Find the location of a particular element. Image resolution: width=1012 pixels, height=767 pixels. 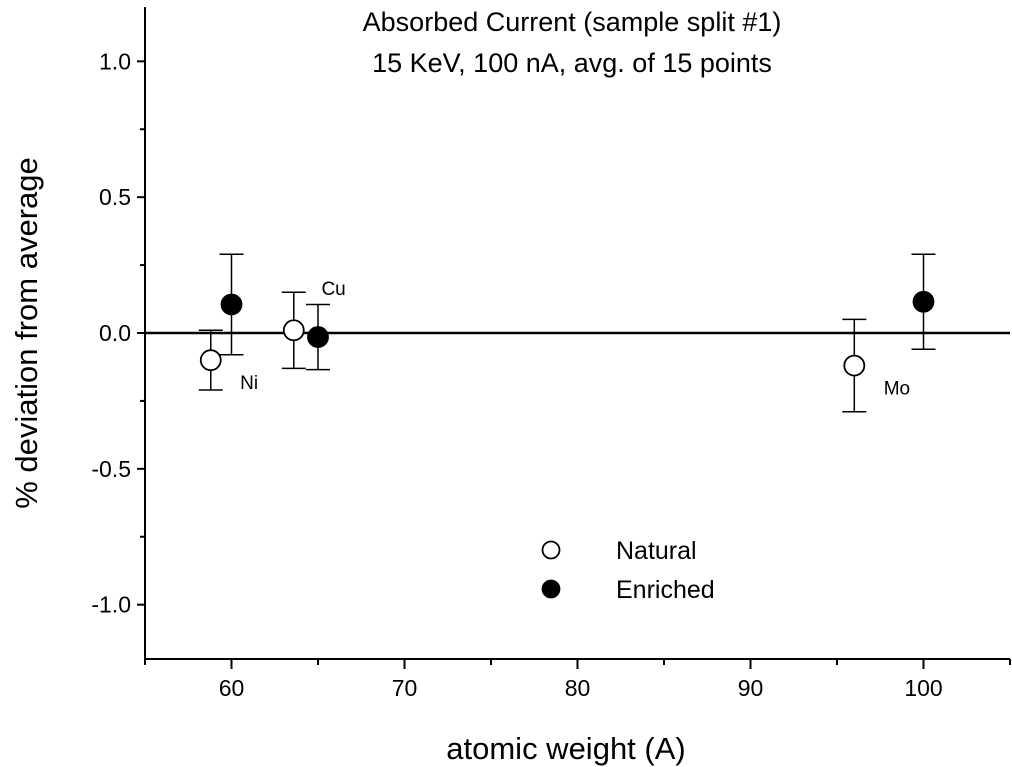

y-tick-label: 0.5 is located at coordinates (115, 197).